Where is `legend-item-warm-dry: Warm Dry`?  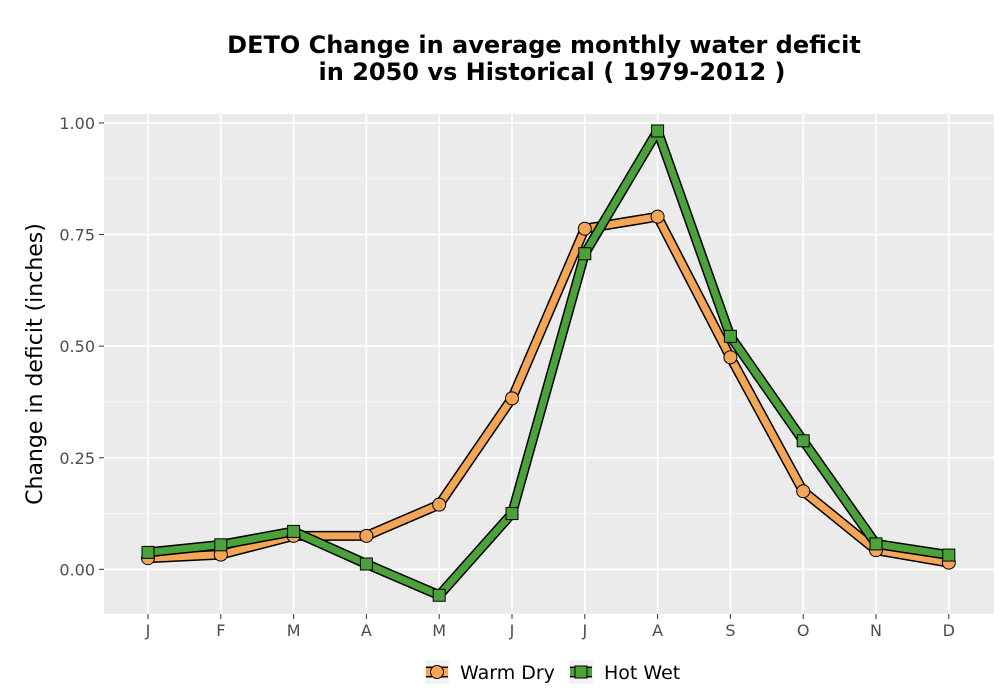
legend-item-warm-dry: Warm Dry is located at coordinates (490, 672).